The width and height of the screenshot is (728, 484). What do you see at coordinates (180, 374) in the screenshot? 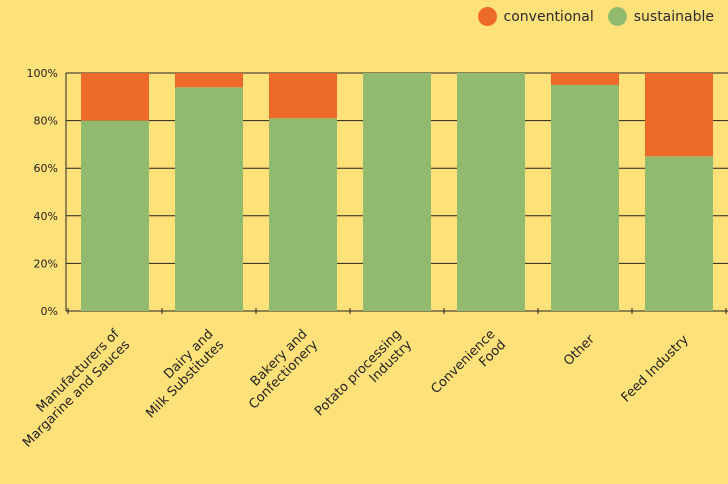
I see `x-category-label-1: Dairy andMilk Substitutes` at bounding box center [180, 374].